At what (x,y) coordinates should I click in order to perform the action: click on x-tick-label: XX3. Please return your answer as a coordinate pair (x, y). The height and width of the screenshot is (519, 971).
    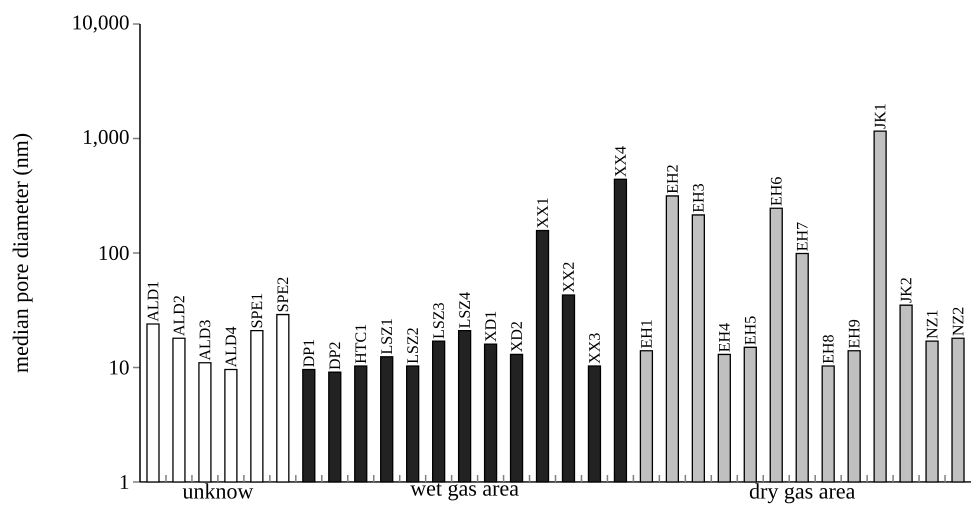
    Looking at the image, I should click on (594, 348).